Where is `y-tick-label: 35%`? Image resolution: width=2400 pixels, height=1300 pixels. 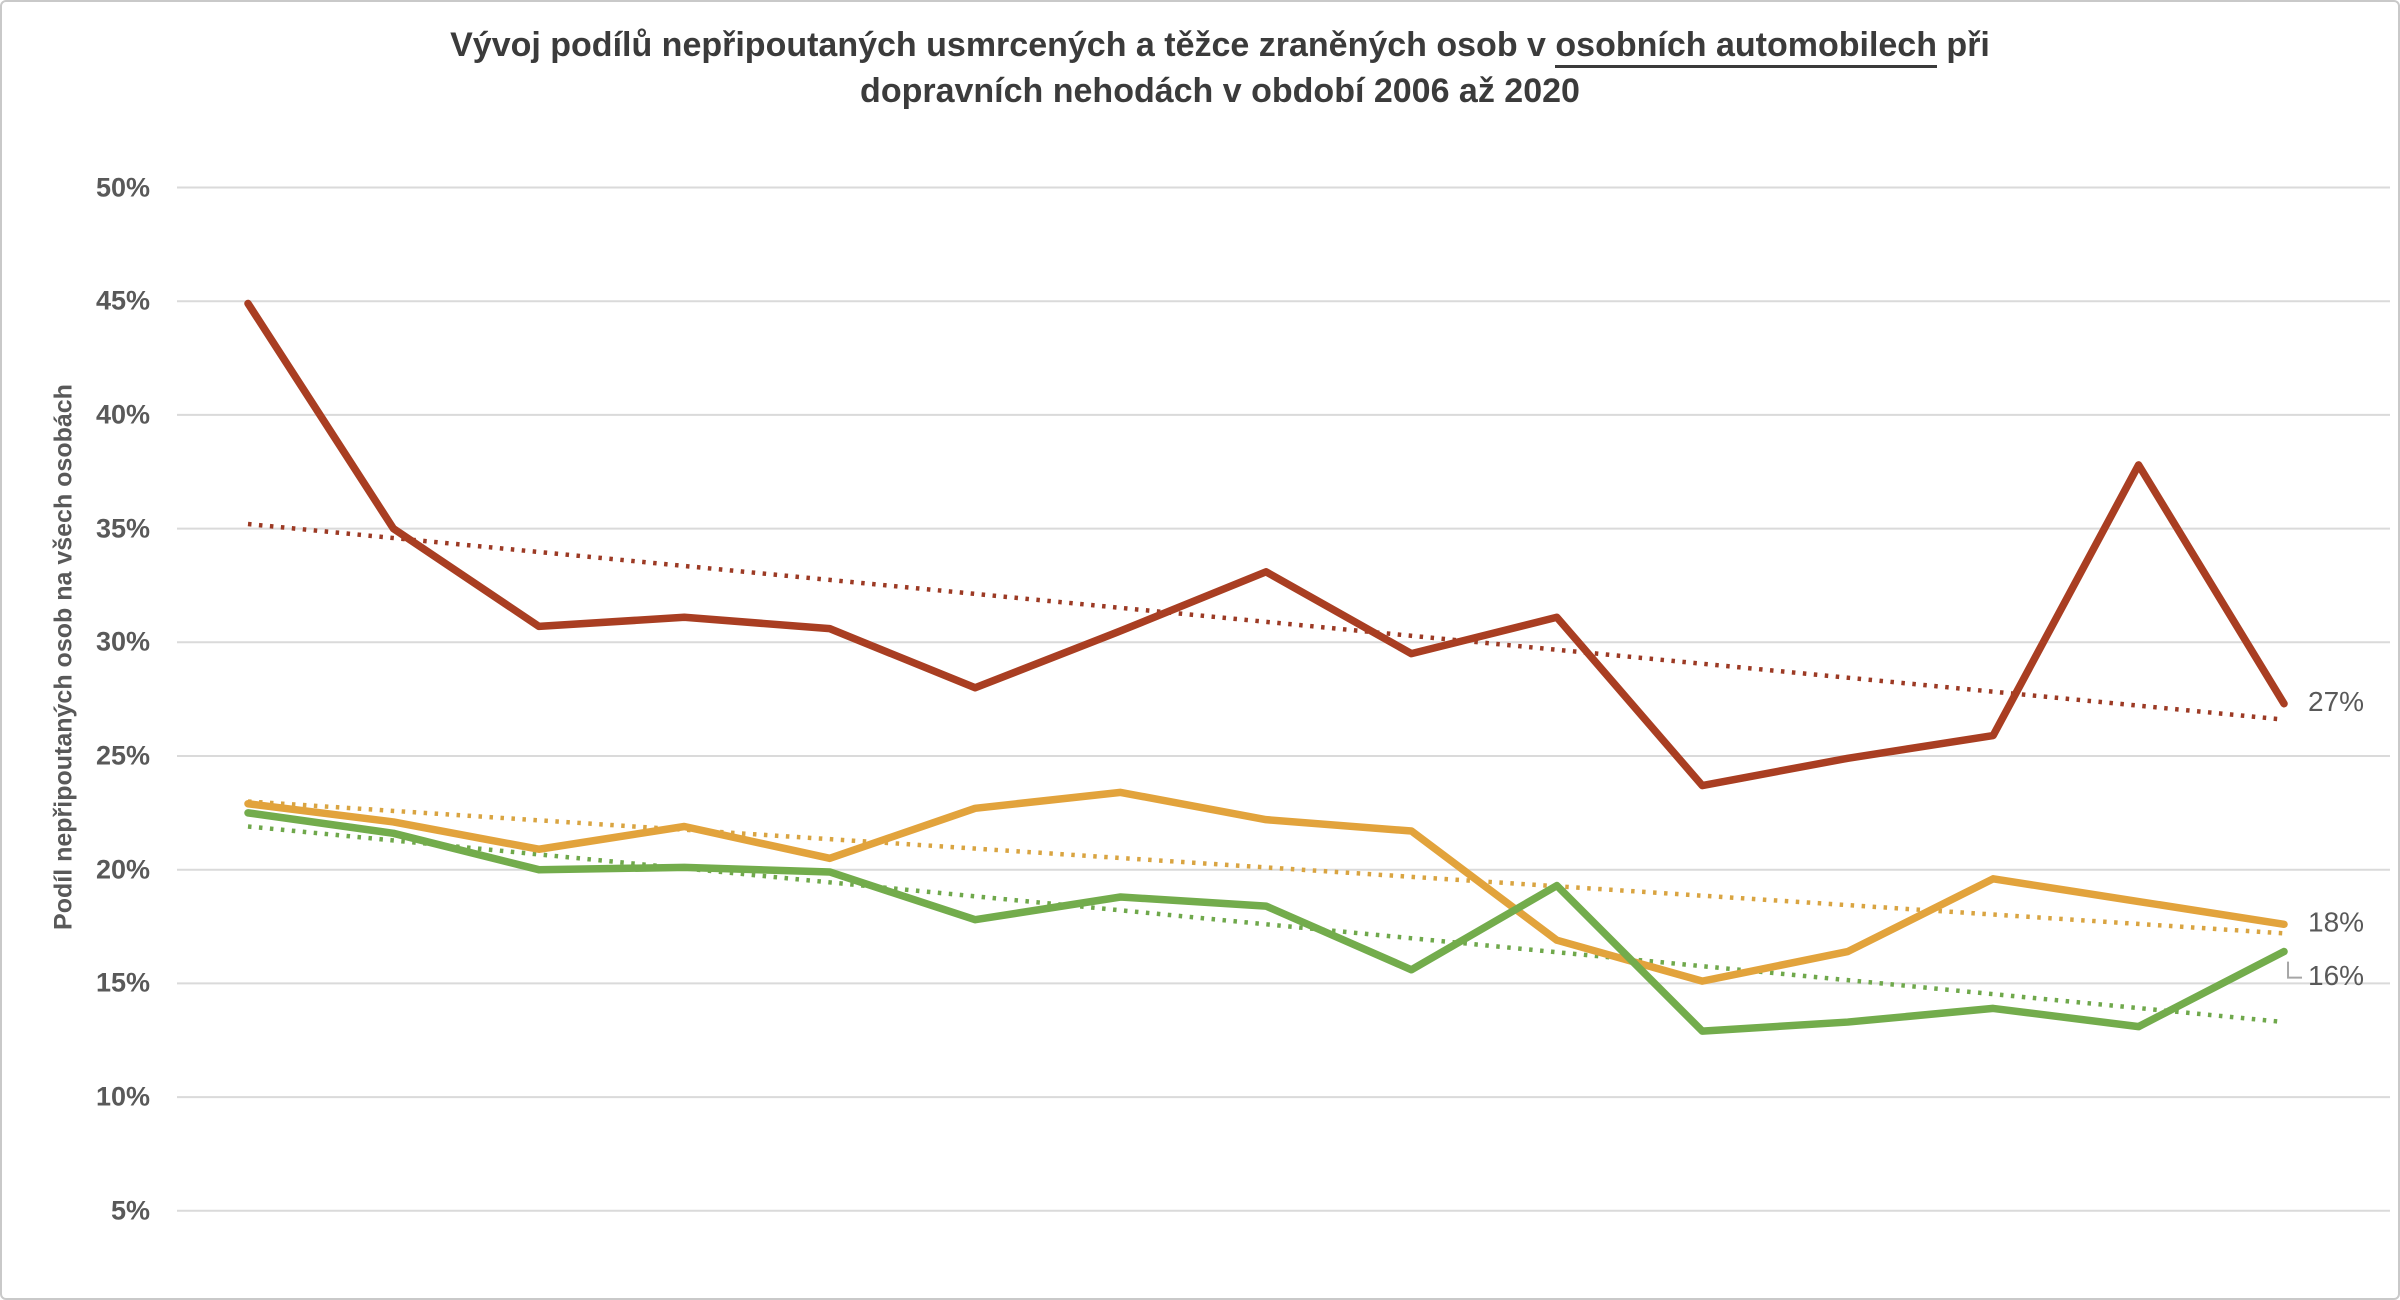 y-tick-label: 35% is located at coordinates (122, 528).